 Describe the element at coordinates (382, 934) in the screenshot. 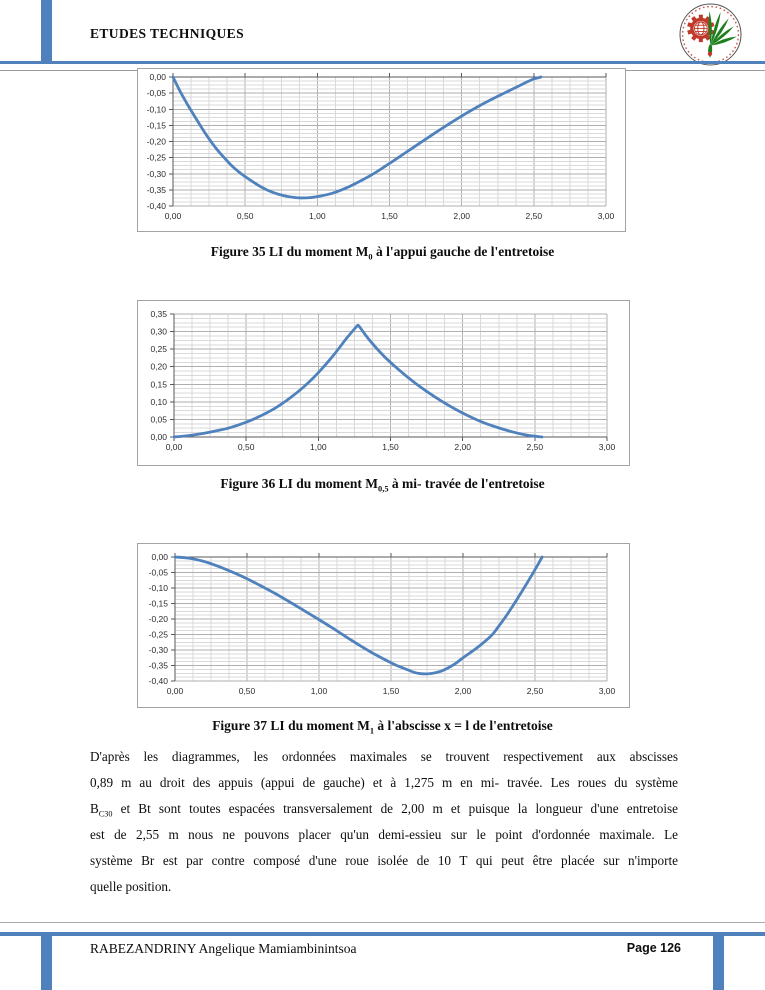

I see `footer-divider-blue` at that location.